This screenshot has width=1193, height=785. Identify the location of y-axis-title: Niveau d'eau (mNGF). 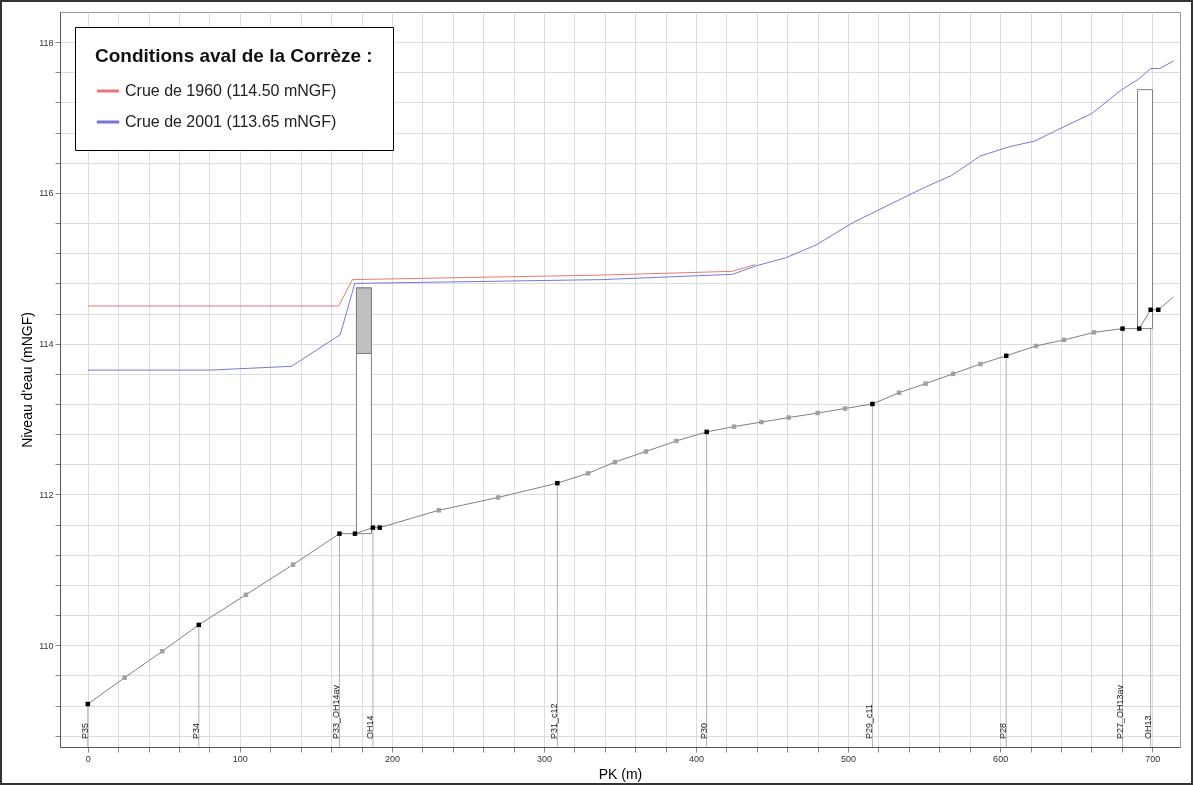
(27, 380).